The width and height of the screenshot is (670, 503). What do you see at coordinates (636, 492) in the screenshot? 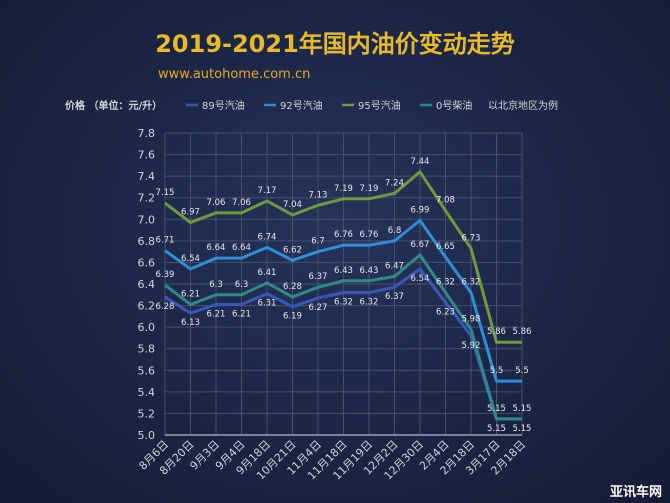
I see `watermark: 亚讯车网` at bounding box center [636, 492].